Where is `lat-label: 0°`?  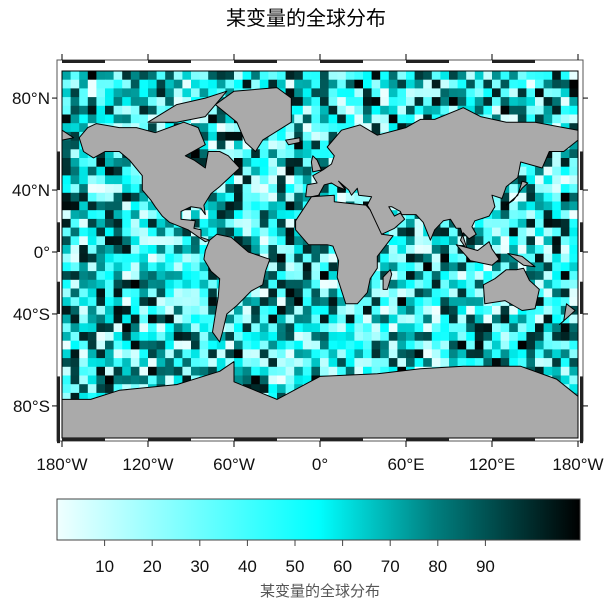
lat-label: 0° is located at coordinates (42, 252).